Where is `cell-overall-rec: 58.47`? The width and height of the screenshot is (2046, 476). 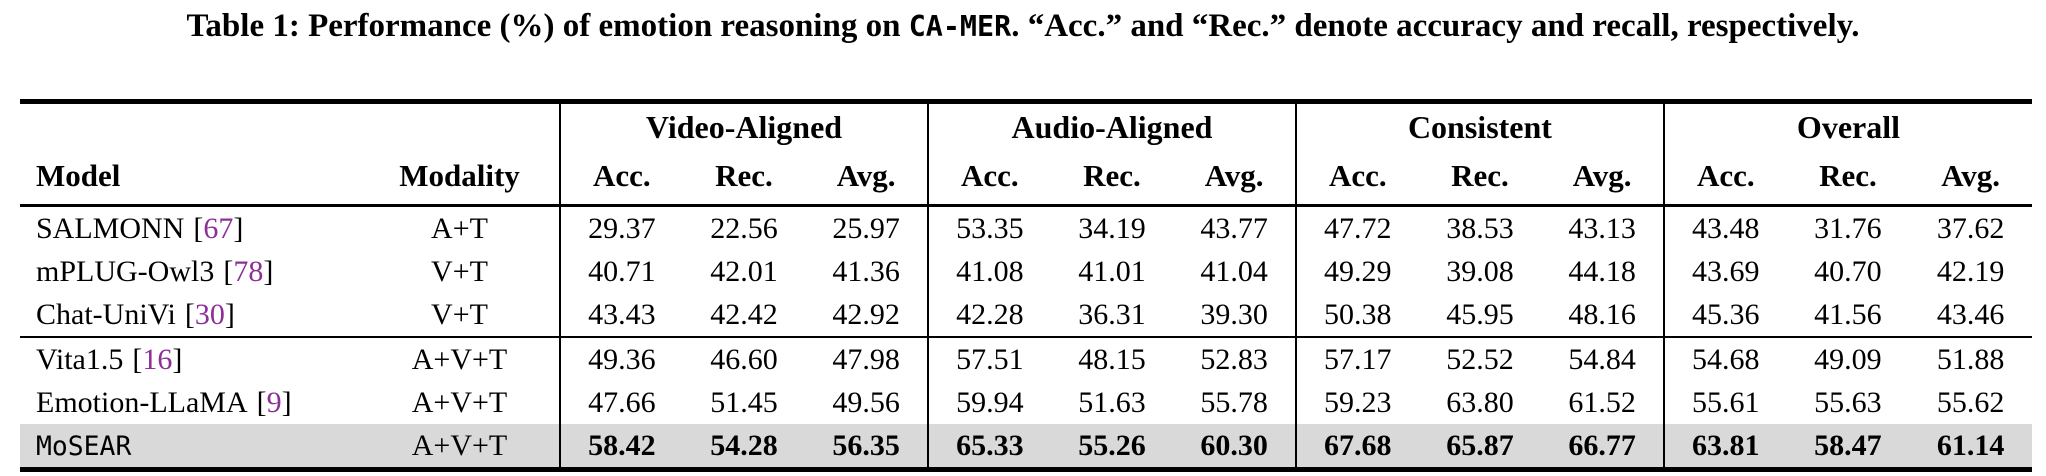
cell-overall-rec: 58.47 is located at coordinates (1848, 447).